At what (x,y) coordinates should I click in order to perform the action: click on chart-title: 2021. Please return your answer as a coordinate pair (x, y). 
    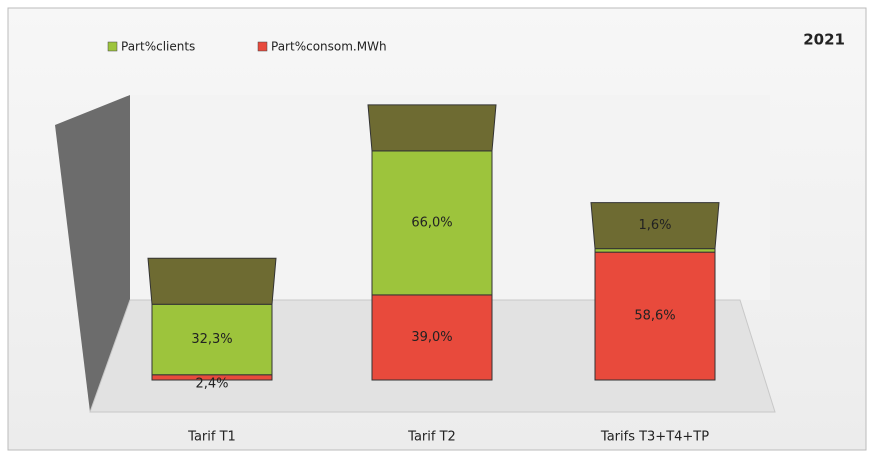
    Looking at the image, I should click on (824, 40).